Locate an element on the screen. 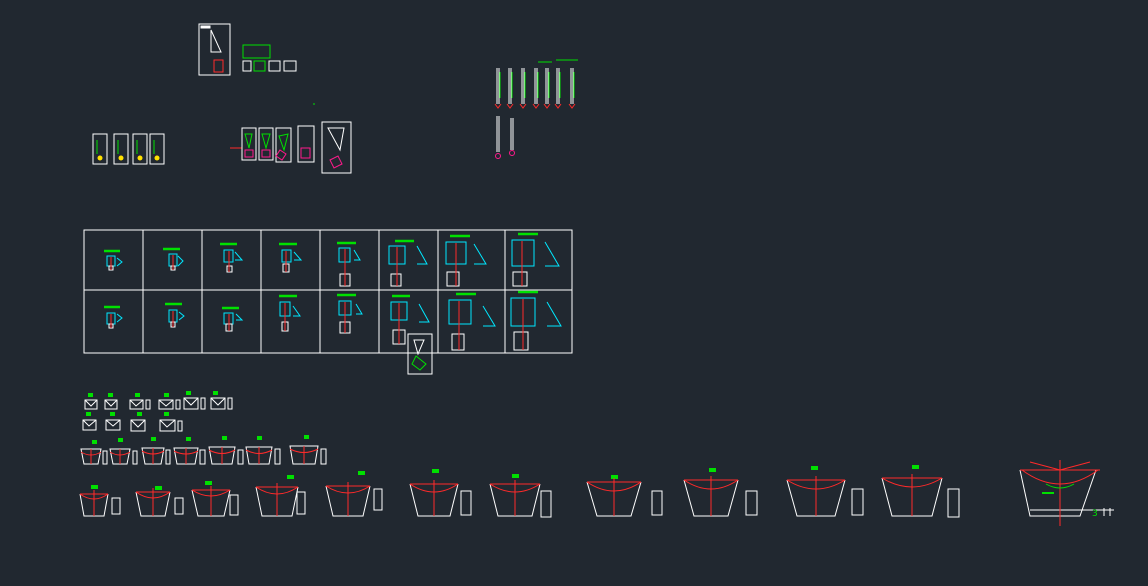 This screenshot has width=1148, height=586. detail-table-2x8 is located at coordinates (328, 302).